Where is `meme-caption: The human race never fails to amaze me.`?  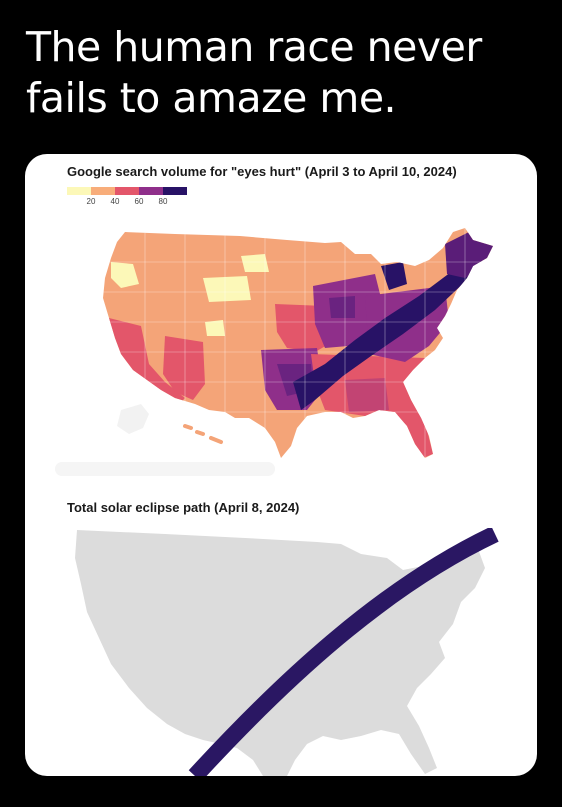
meme-caption: The human race never fails to amaze me. is located at coordinates (286, 73).